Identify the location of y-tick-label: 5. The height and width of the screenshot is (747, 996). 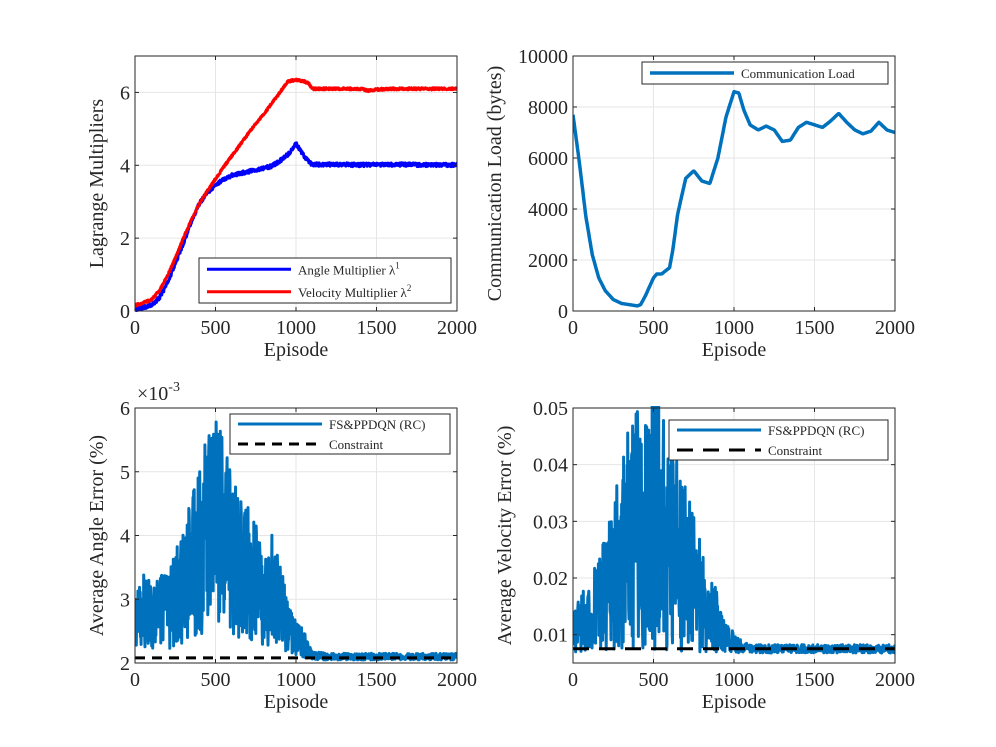
(125, 473).